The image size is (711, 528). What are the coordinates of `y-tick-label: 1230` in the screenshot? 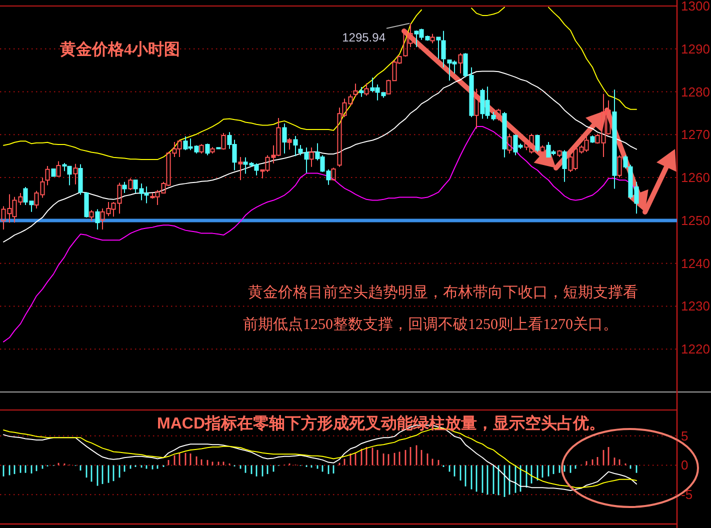 It's located at (695, 306).